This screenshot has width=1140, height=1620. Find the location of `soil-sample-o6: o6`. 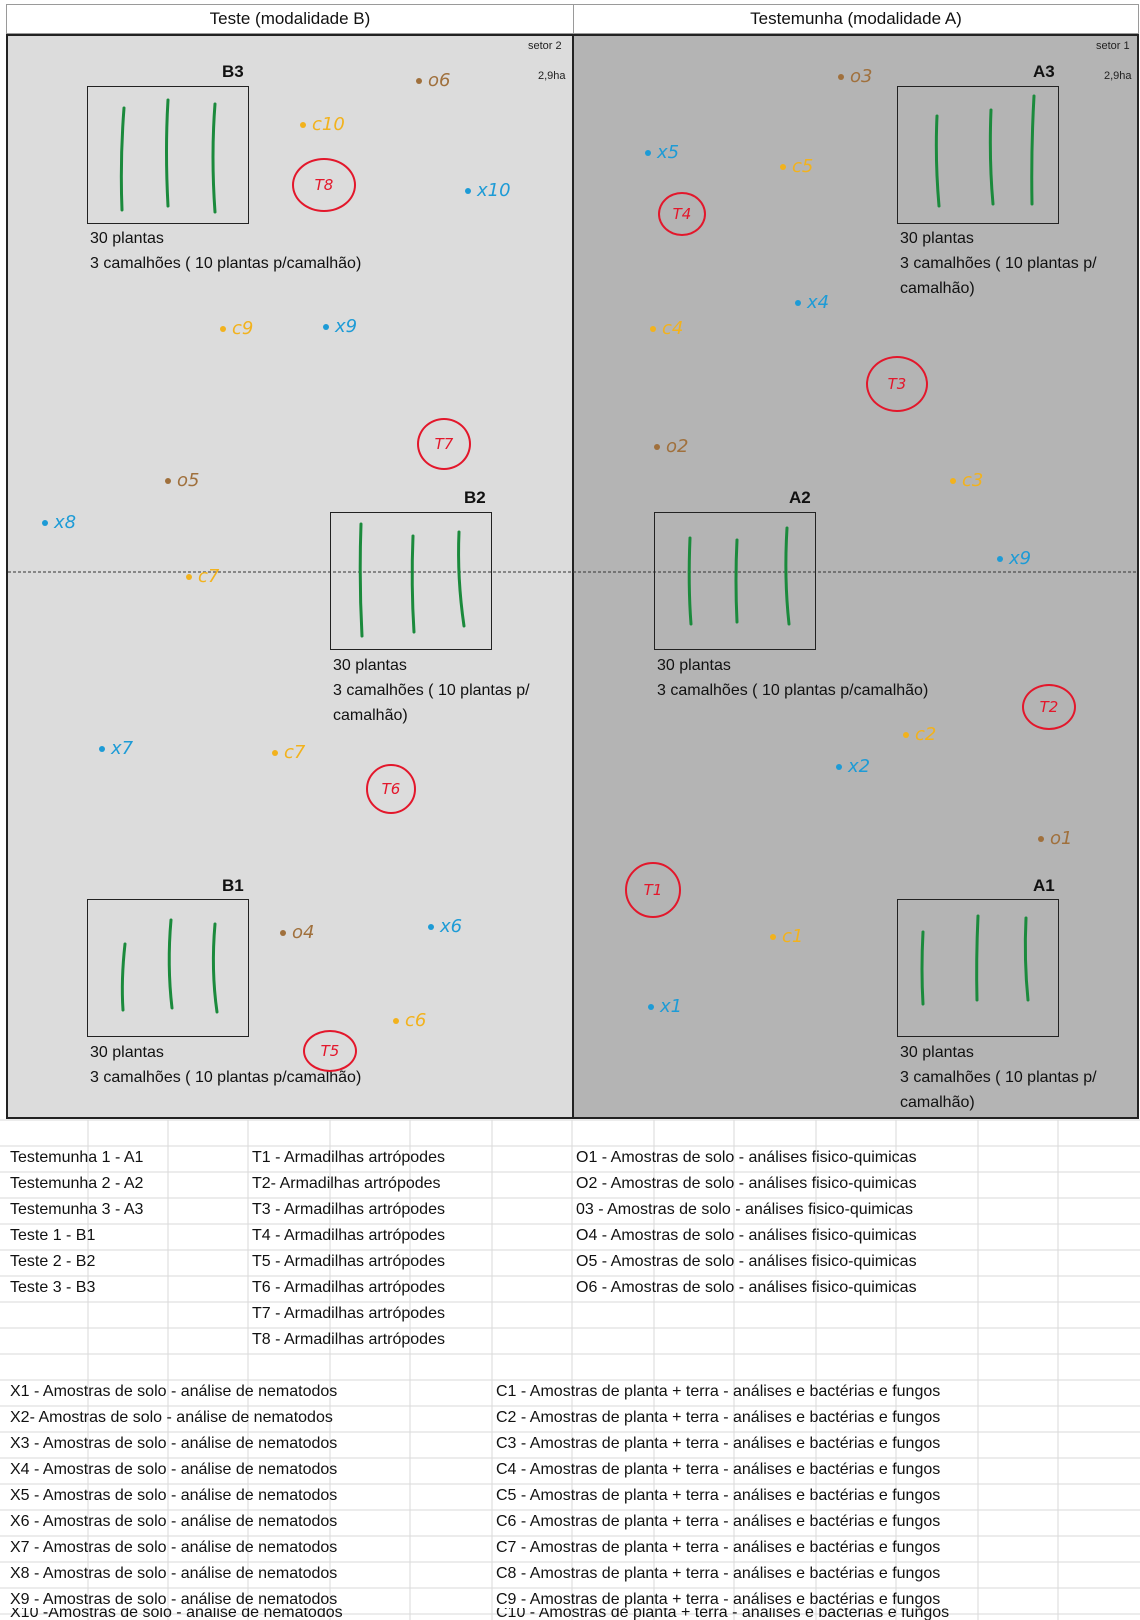

soil-sample-o6: o6 is located at coordinates (433, 80).